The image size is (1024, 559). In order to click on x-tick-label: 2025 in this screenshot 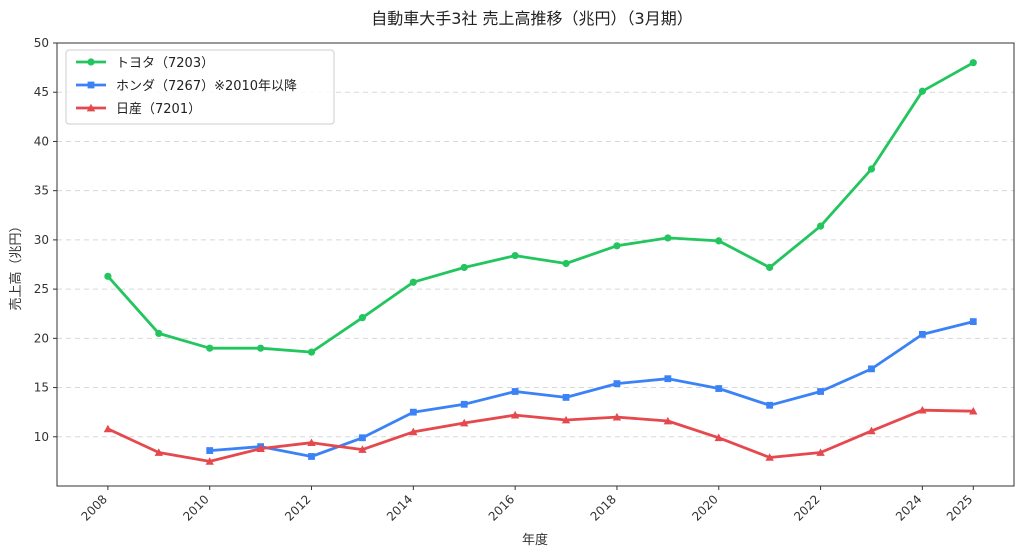, I will do `click(959, 507)`.